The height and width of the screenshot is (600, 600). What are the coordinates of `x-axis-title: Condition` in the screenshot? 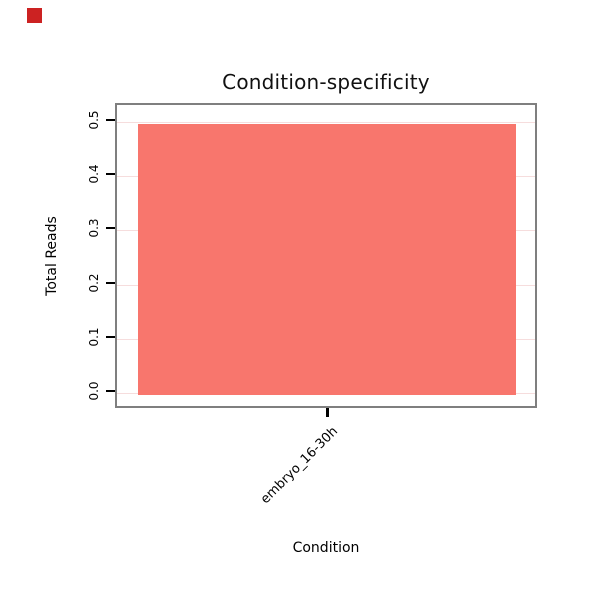 It's located at (326, 548).